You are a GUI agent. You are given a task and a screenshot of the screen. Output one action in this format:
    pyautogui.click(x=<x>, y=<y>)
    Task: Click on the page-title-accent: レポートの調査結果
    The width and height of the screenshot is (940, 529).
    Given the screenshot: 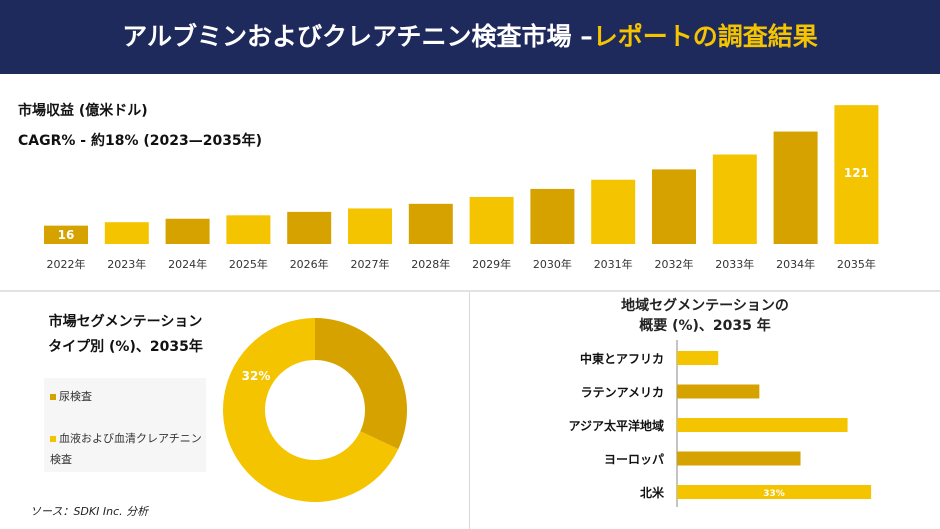 What is the action you would take?
    pyautogui.click(x=705, y=36)
    